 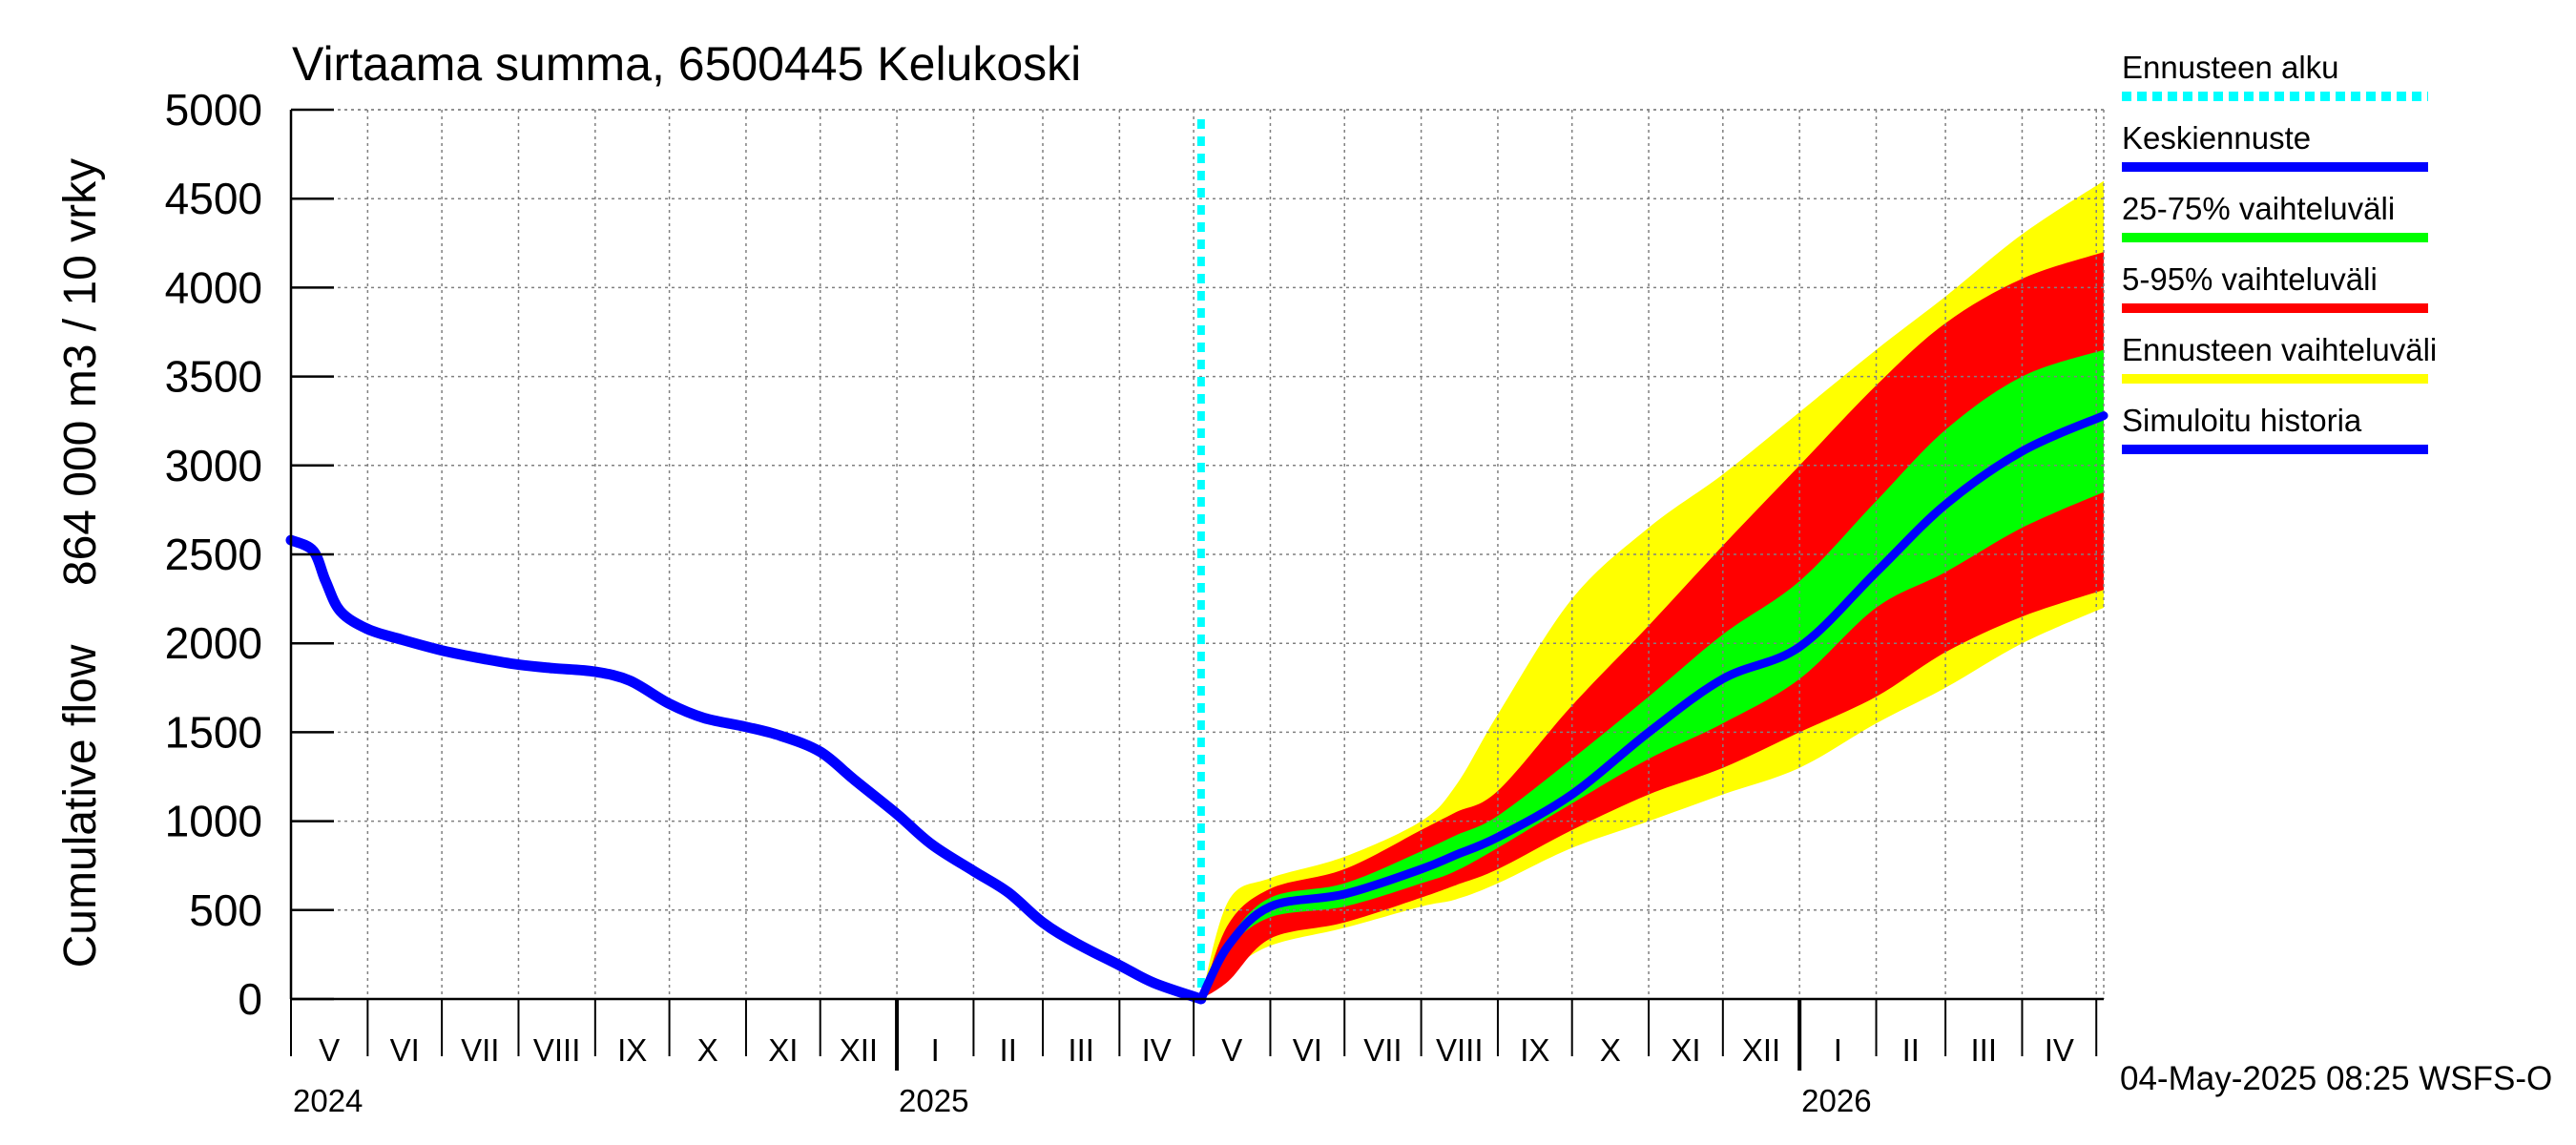 I want to click on y-tick-label: 1000, so click(x=213, y=821).